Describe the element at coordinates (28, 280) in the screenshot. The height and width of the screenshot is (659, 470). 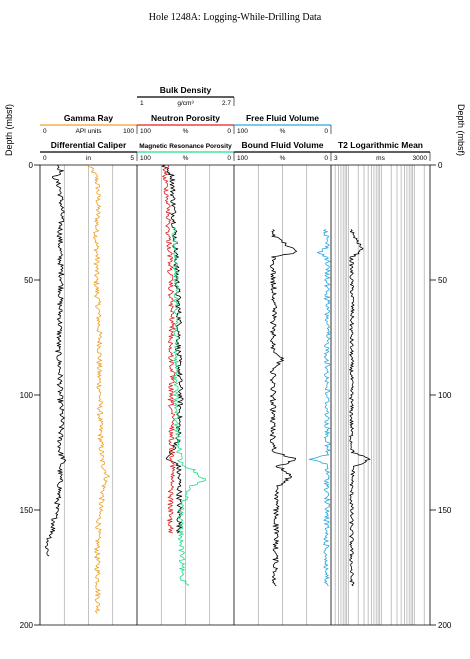
I see `depth-tick-label-left: 50` at that location.